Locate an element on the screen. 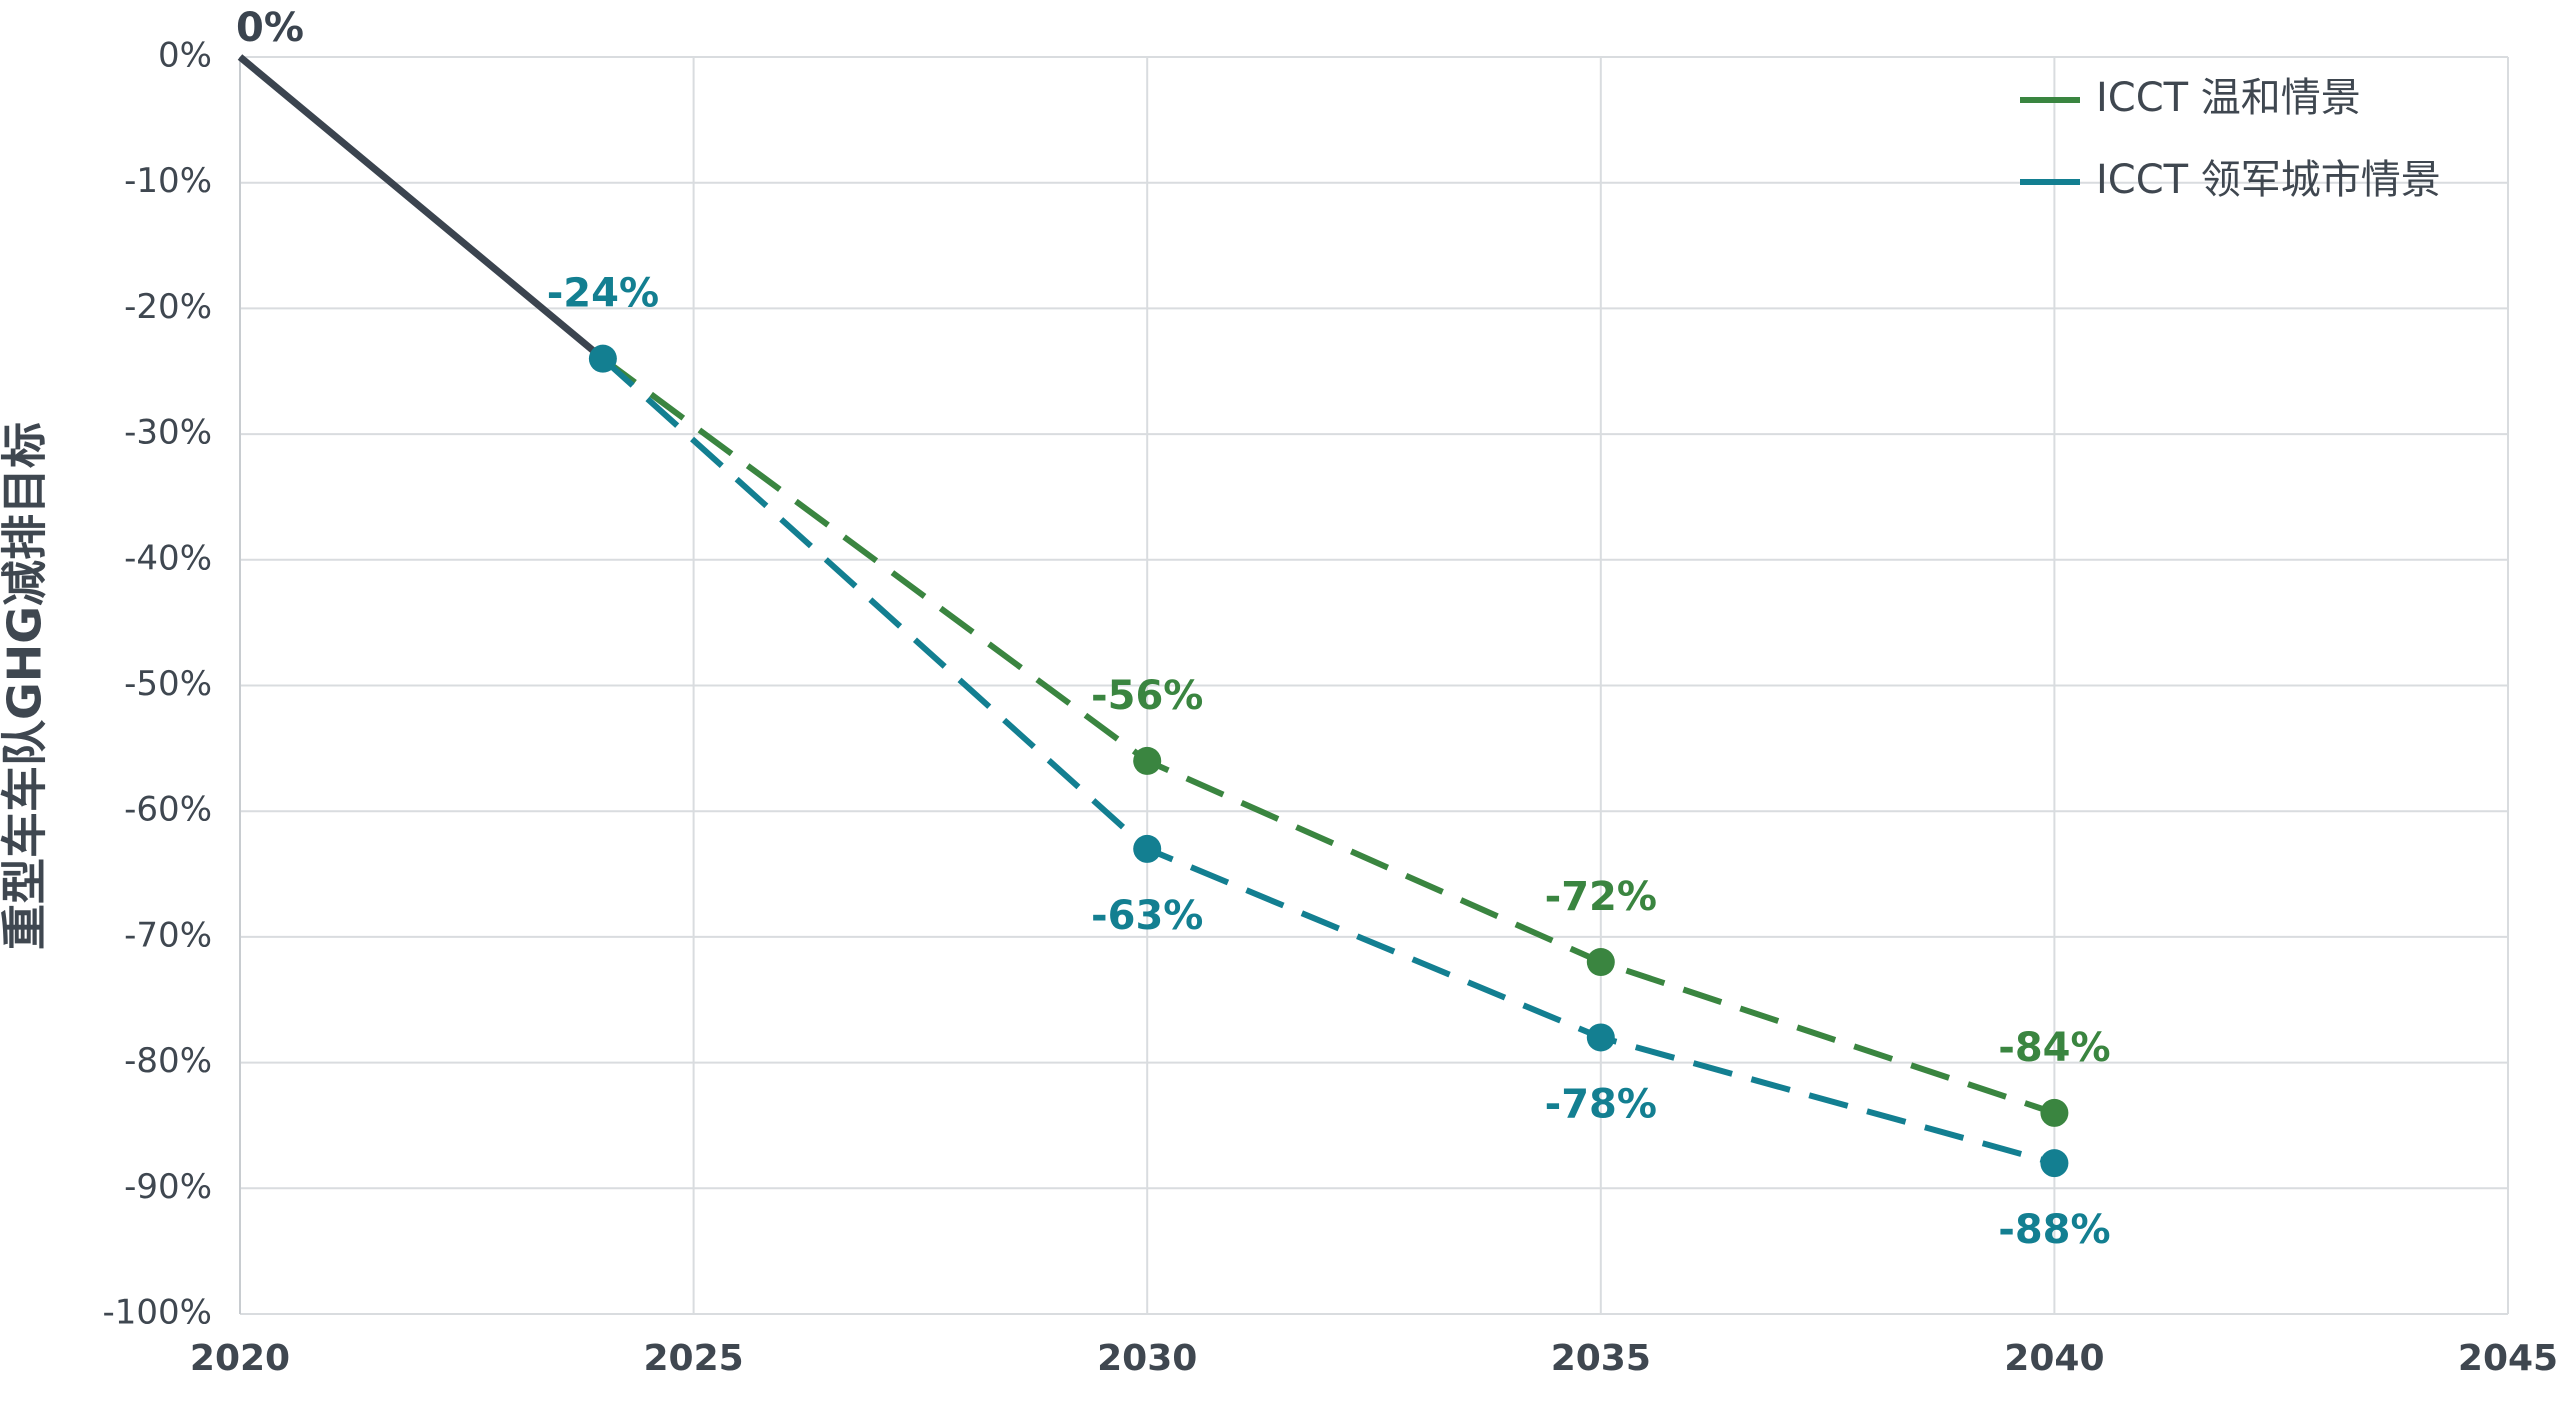 The height and width of the screenshot is (1402, 2560). y-tick-label: -10% is located at coordinates (168, 181).